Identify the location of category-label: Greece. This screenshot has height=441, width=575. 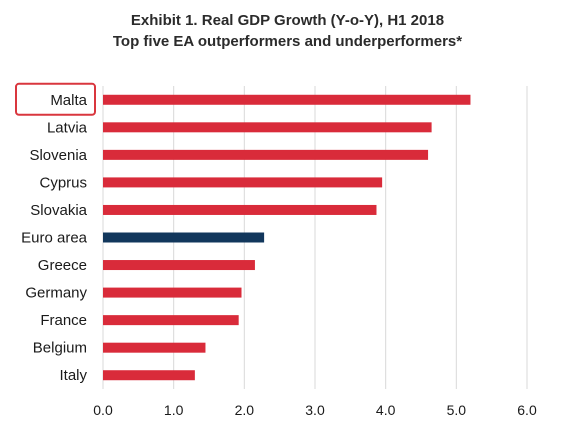
(62, 265).